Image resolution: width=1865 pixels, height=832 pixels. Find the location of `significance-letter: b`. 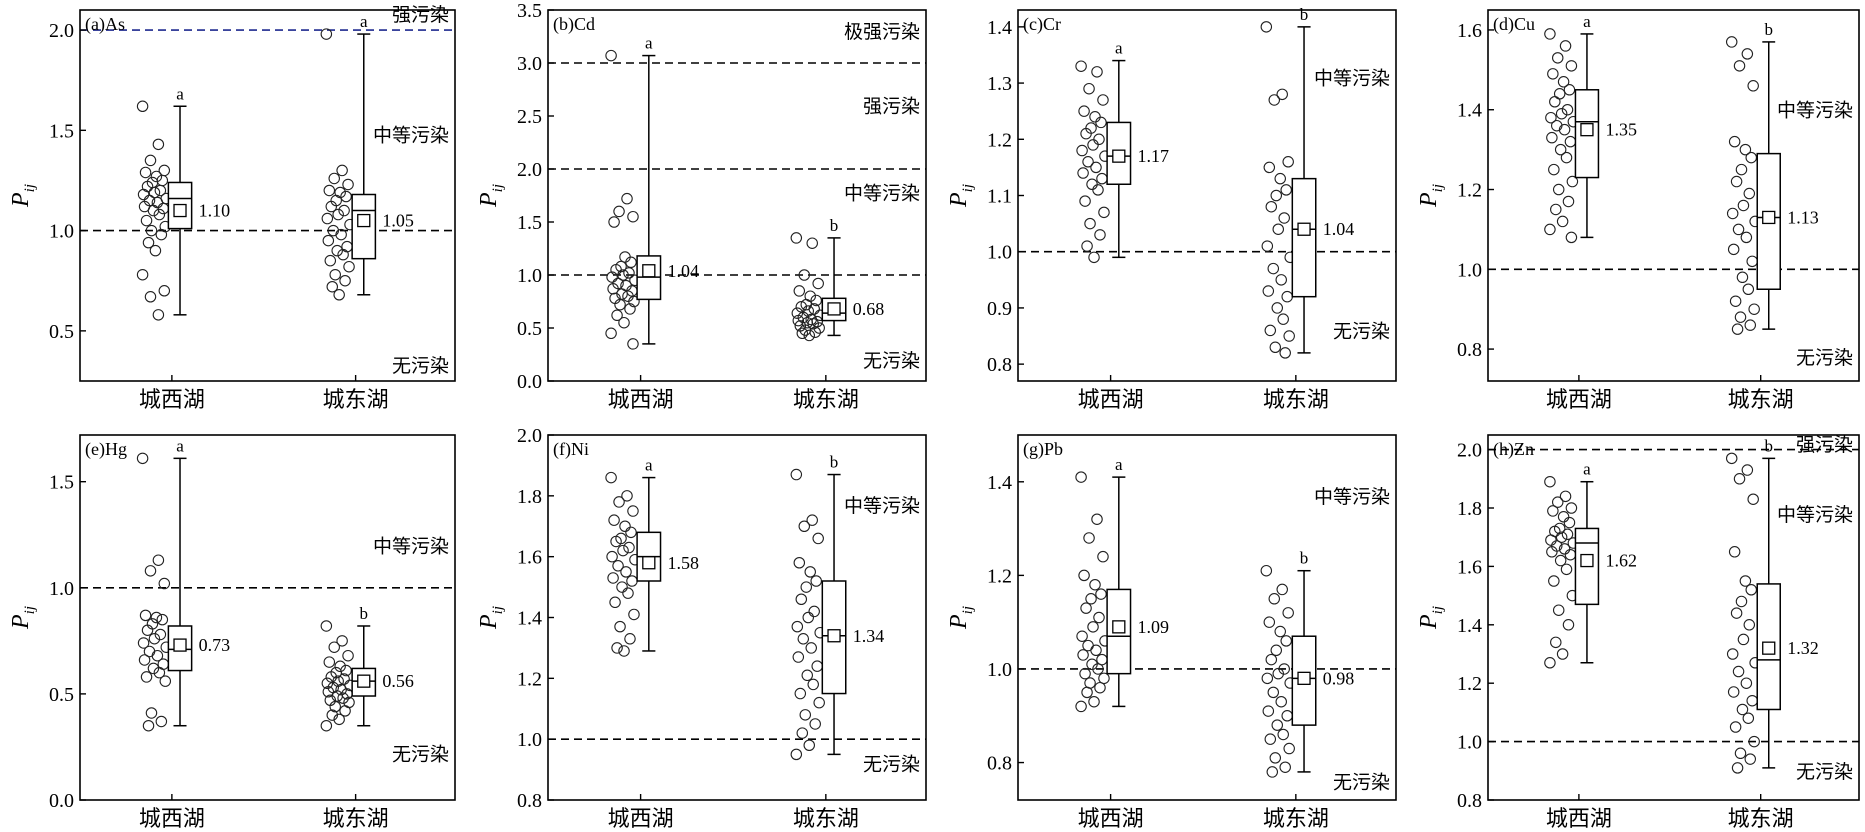

significance-letter: b is located at coordinates (1304, 14).